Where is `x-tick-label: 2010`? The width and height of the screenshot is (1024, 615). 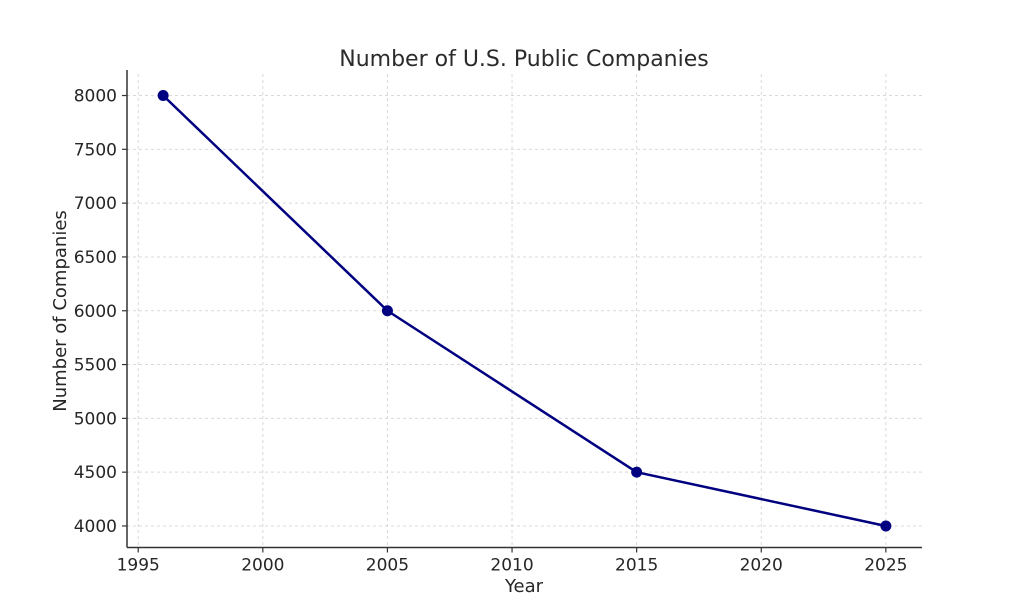
x-tick-label: 2010 is located at coordinates (511, 566).